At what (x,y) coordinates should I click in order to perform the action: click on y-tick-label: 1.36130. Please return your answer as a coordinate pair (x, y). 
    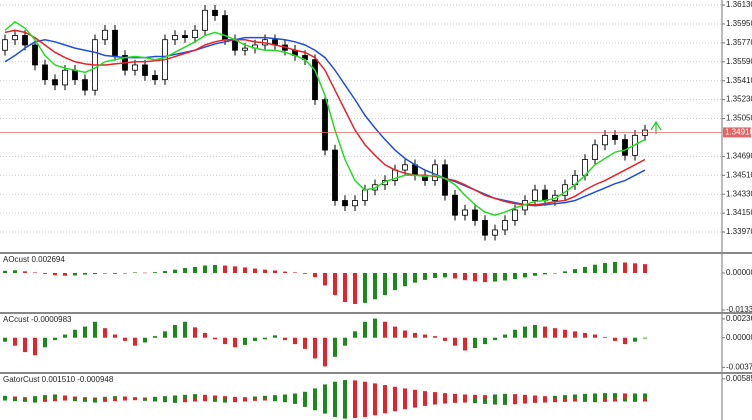
    Looking at the image, I should click on (739, 4).